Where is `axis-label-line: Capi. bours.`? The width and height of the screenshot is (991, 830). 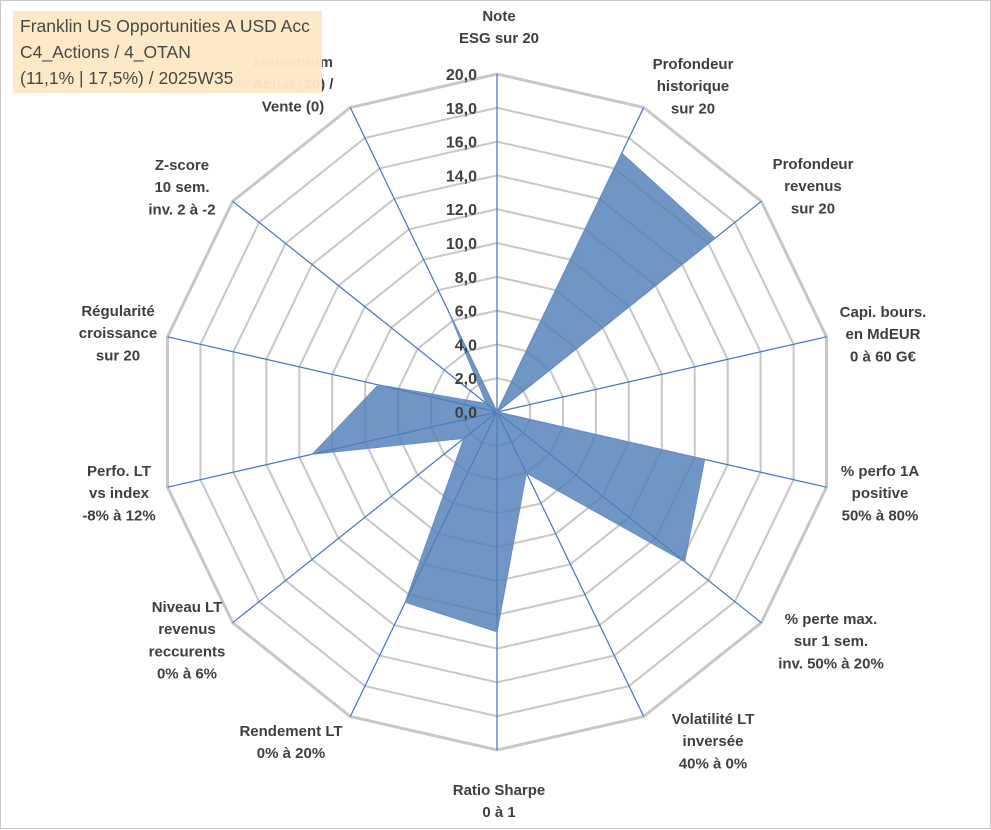 axis-label-line: Capi. bours. is located at coordinates (883, 312).